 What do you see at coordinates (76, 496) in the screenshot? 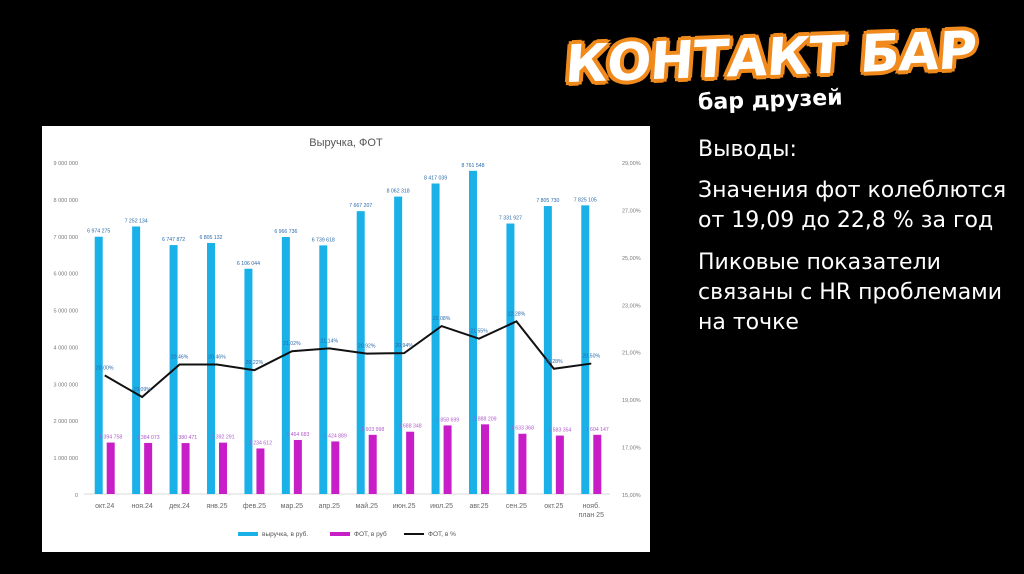
I see `y-left-tick-label: 0` at bounding box center [76, 496].